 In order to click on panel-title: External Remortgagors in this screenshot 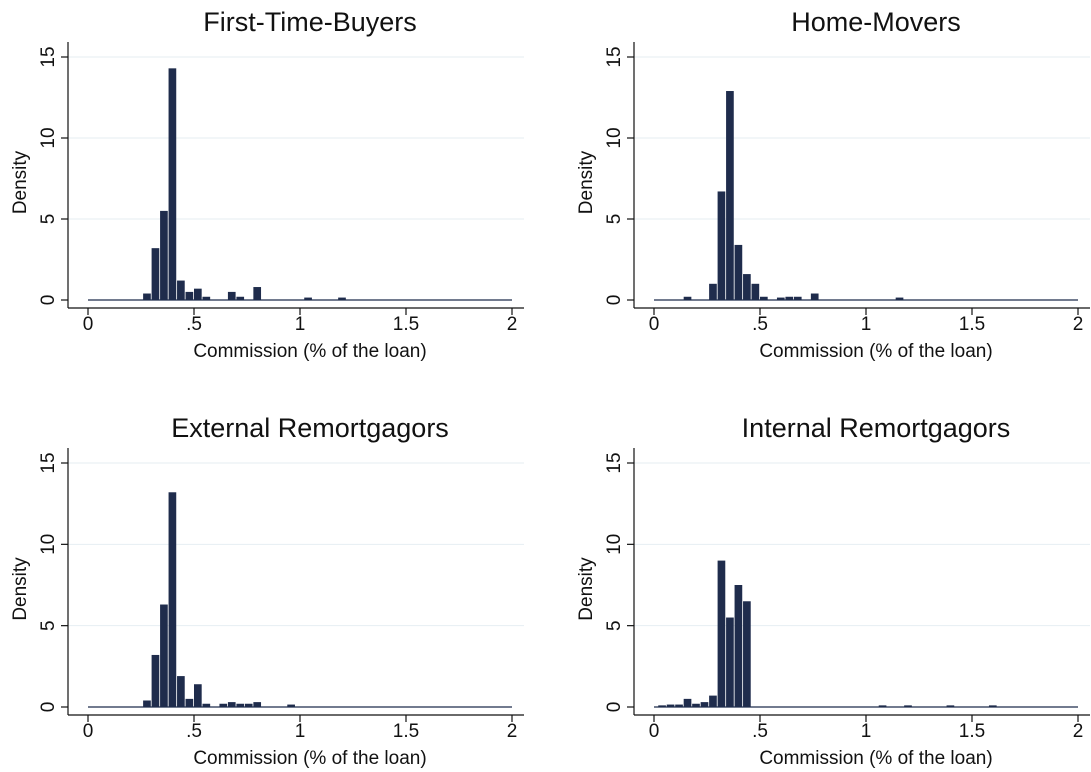, I will do `click(310, 428)`.